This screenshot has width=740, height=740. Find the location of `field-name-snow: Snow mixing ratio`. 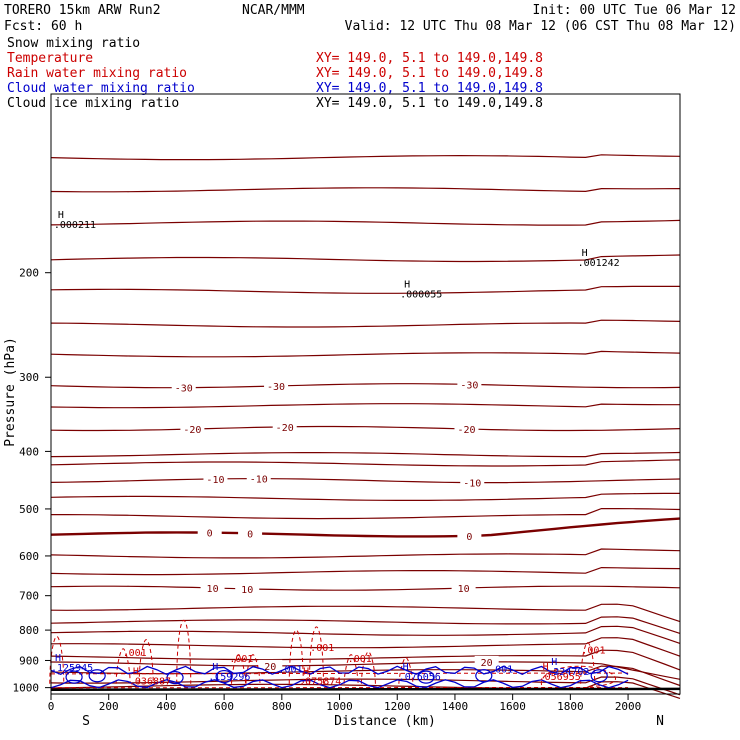

field-name-snow: Snow mixing ratio is located at coordinates (73, 43).